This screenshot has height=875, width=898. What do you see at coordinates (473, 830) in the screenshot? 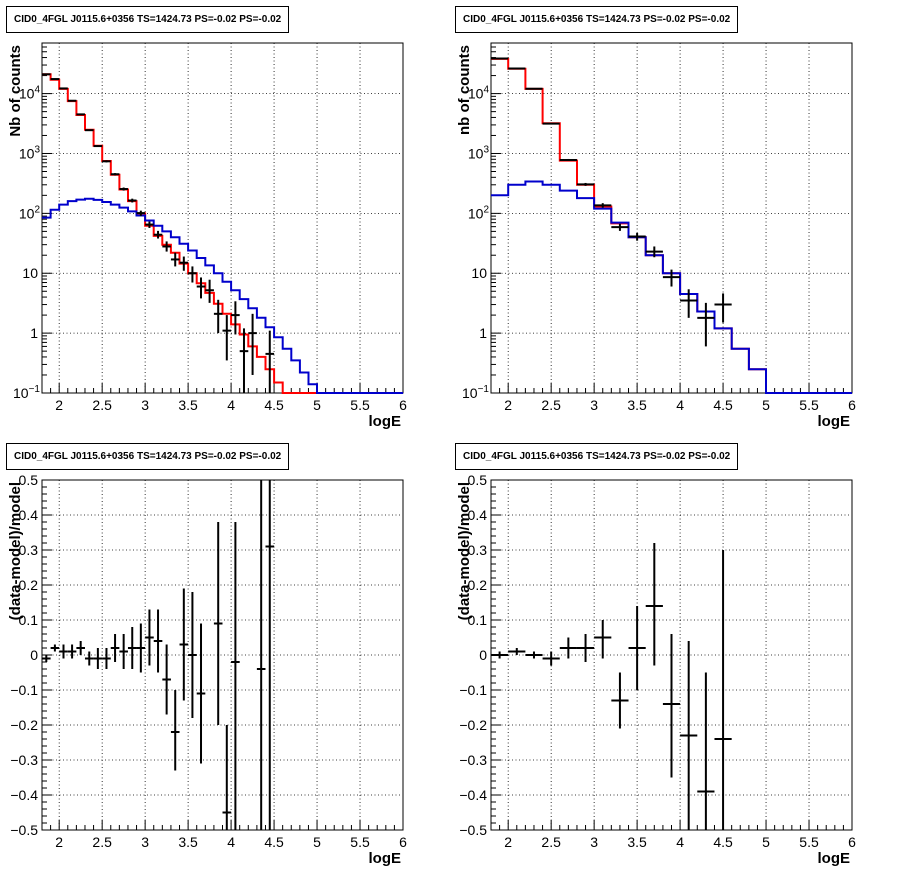
I see `y-tick-label: −0.5` at bounding box center [473, 830].